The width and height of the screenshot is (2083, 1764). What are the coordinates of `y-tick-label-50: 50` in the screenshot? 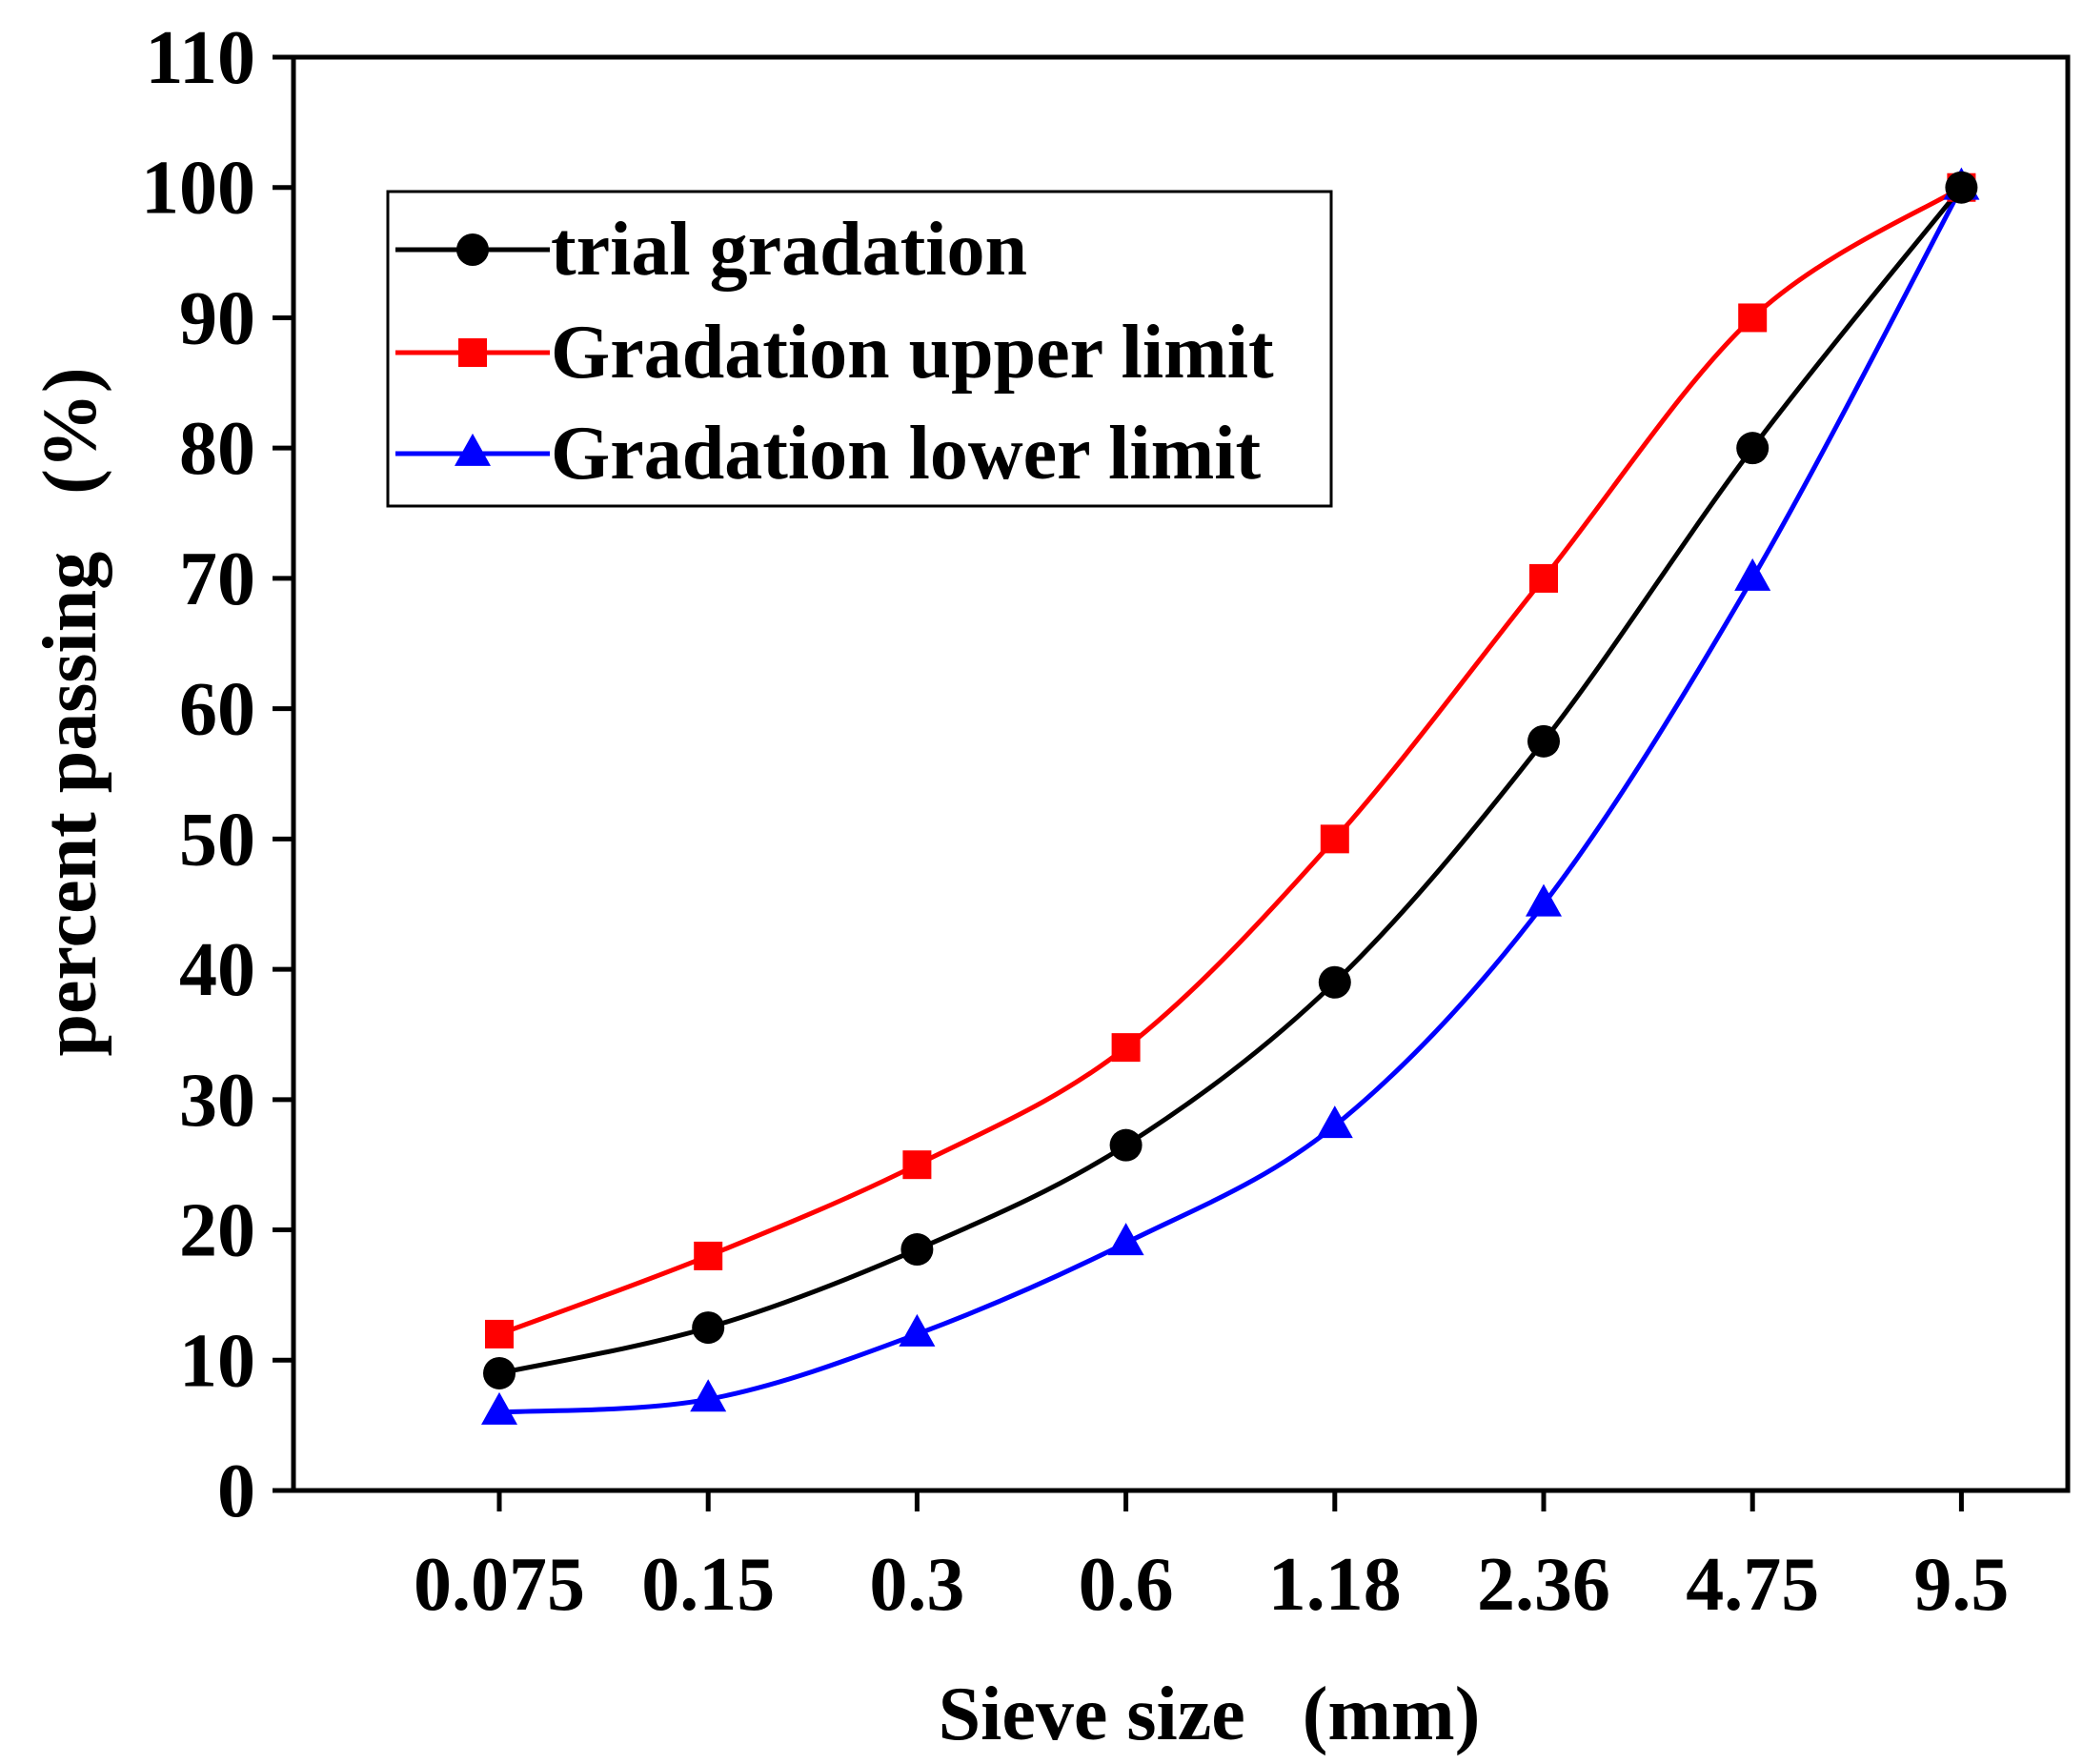 It's located at (217, 840).